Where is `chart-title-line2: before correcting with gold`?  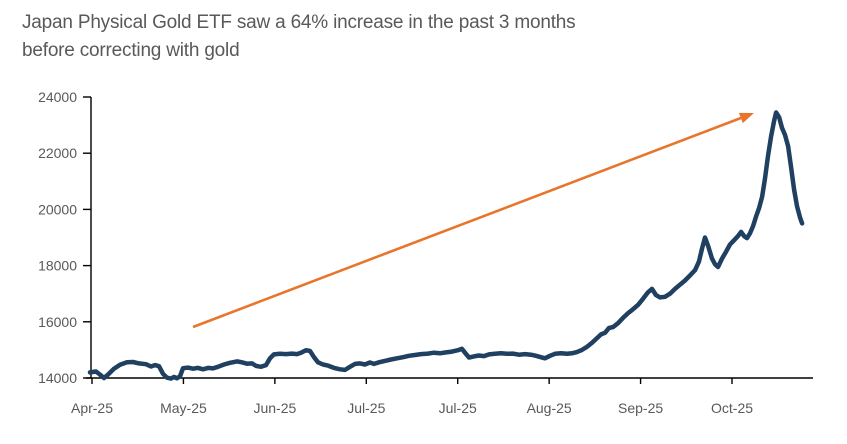 chart-title-line2: before correcting with gold is located at coordinates (131, 50).